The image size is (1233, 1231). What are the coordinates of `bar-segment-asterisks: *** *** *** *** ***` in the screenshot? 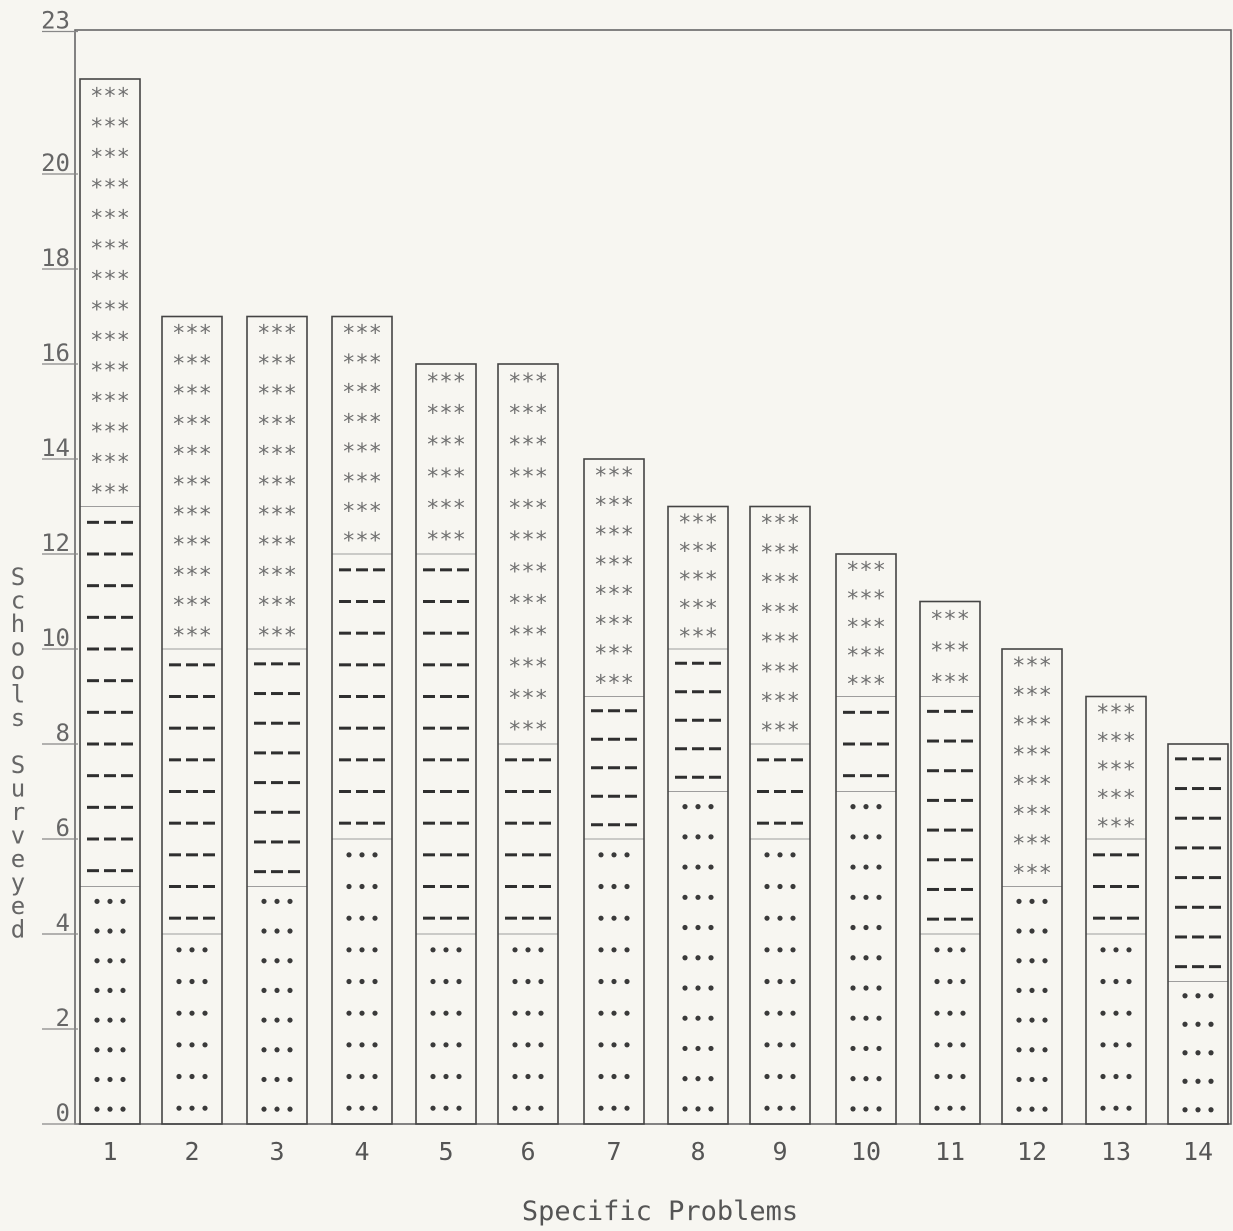 It's located at (1116, 768).